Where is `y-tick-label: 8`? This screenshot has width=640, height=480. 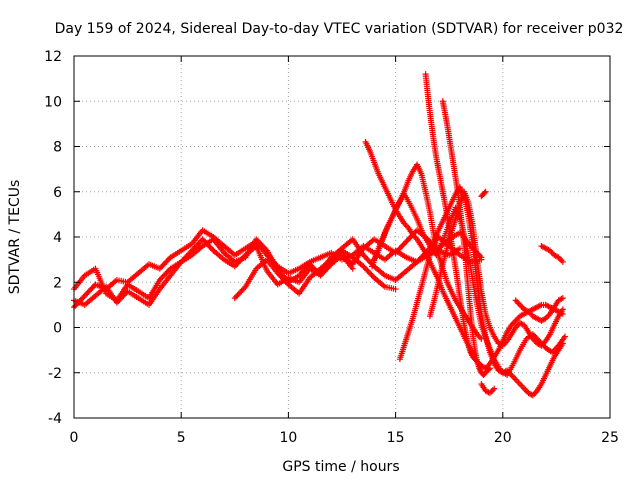
y-tick-label: 8 is located at coordinates (57, 148).